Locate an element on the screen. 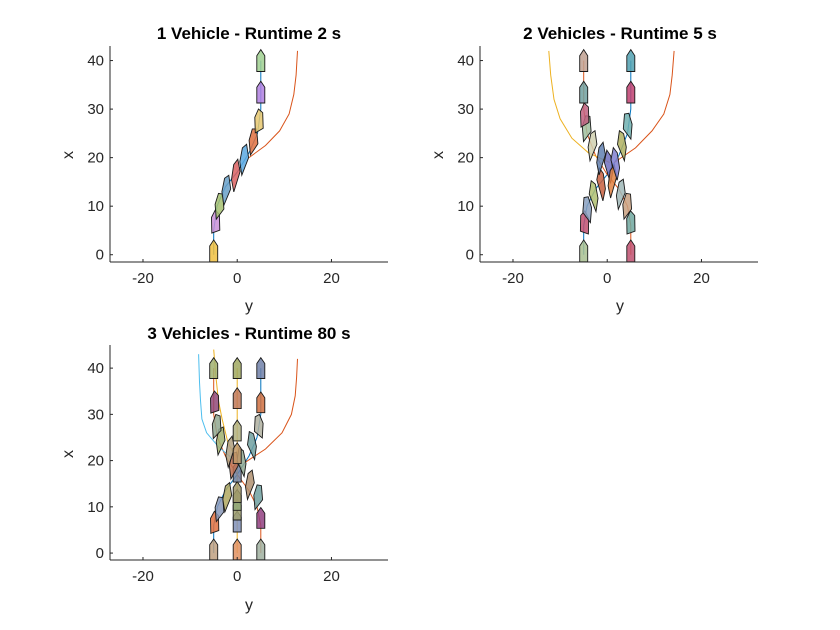 The height and width of the screenshot is (630, 840). subplot-3-x-tick-label-2: 0 is located at coordinates (237, 576).